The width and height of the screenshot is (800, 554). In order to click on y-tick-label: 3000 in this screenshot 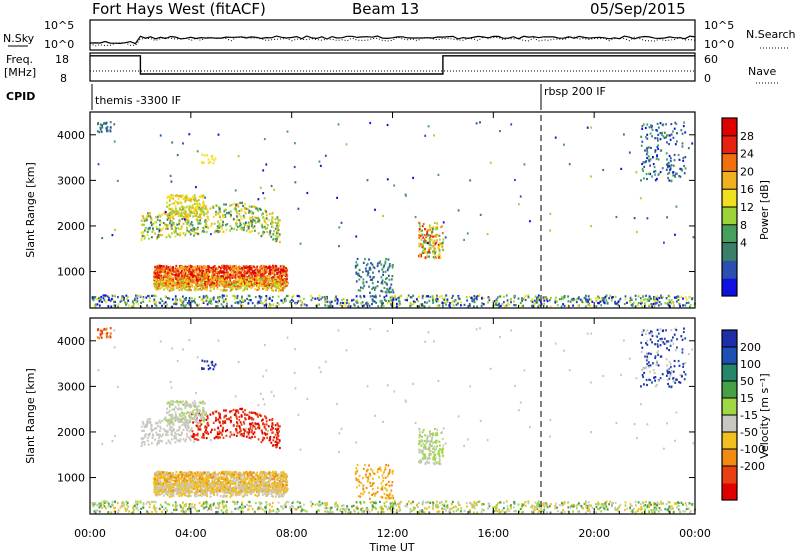, I will do `click(71, 180)`.